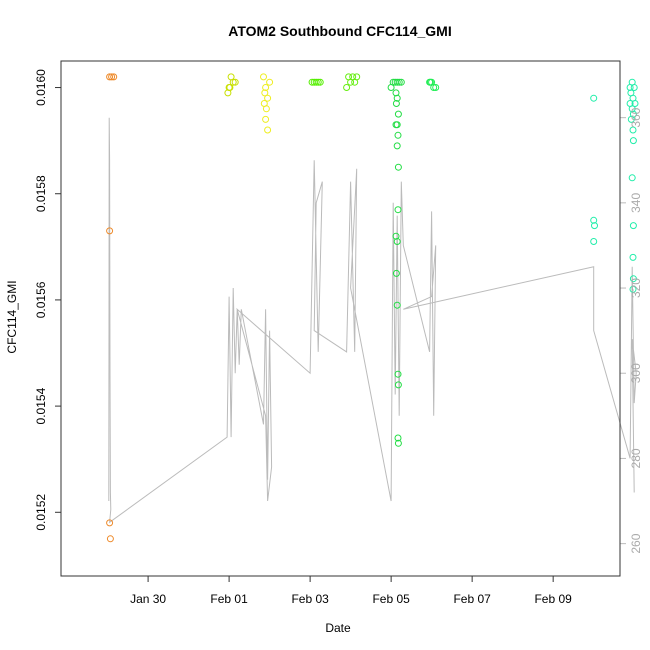 This screenshot has width=650, height=650. What do you see at coordinates (148, 599) in the screenshot?
I see `x-tick-label: Jan 30` at bounding box center [148, 599].